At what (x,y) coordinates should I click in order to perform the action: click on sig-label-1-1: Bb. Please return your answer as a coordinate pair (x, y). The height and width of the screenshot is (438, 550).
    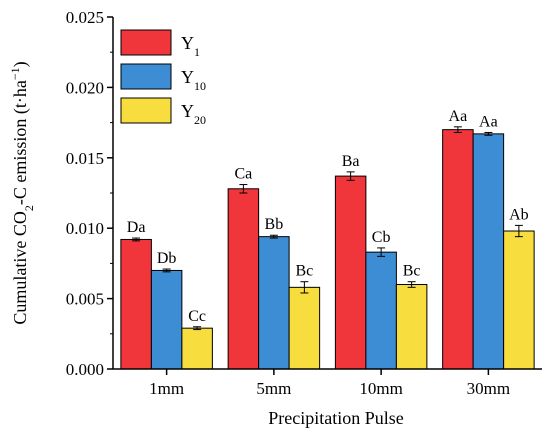
    Looking at the image, I should click on (274, 224).